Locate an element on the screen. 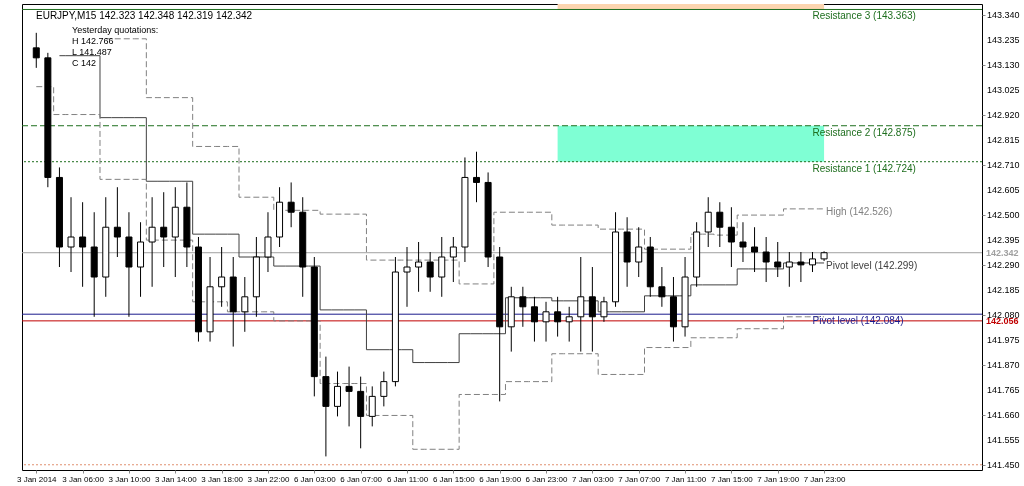  y-tick-label: 141.450 is located at coordinates (1003, 465).